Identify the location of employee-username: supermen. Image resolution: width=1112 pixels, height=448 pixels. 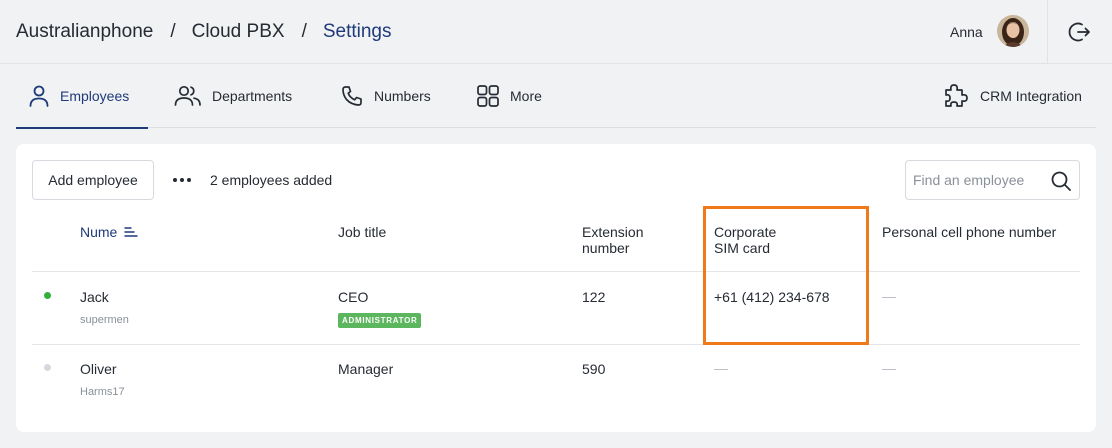
(104, 320).